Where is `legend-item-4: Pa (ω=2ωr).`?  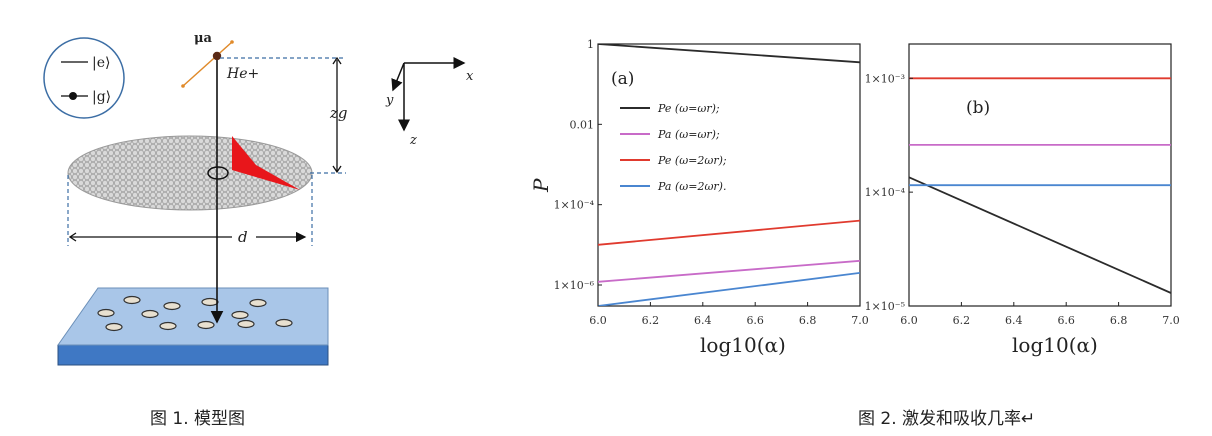
legend-item-4: Pa (ω=2ωr). is located at coordinates (691, 186).